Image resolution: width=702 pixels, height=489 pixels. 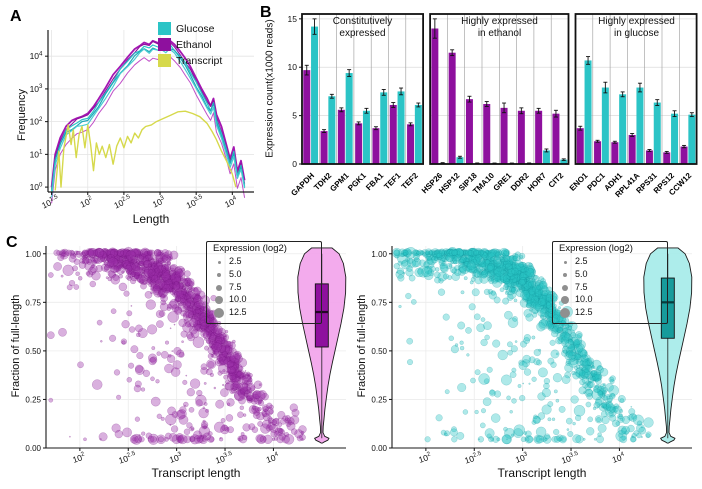 I want to click on size-dot-icon, so click(x=565, y=287).